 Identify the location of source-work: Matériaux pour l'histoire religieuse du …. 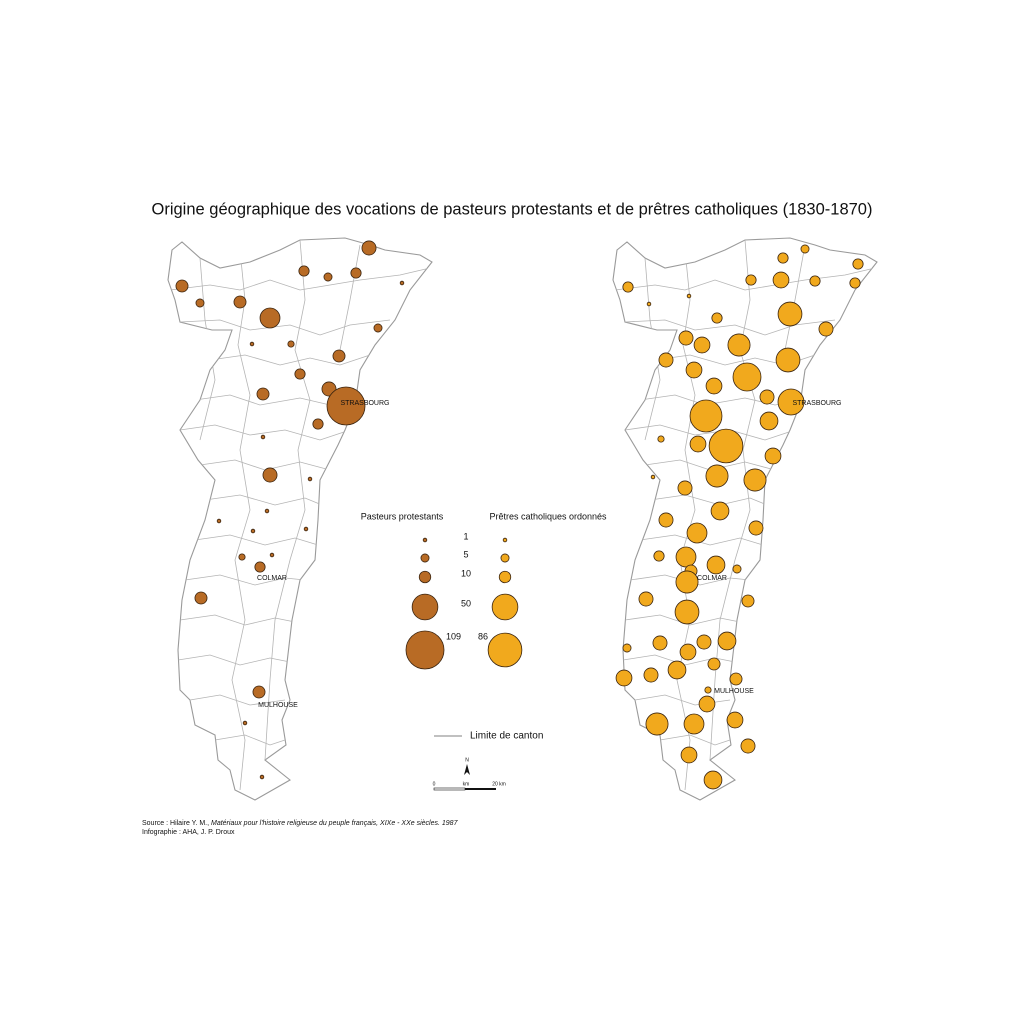
(335, 823).